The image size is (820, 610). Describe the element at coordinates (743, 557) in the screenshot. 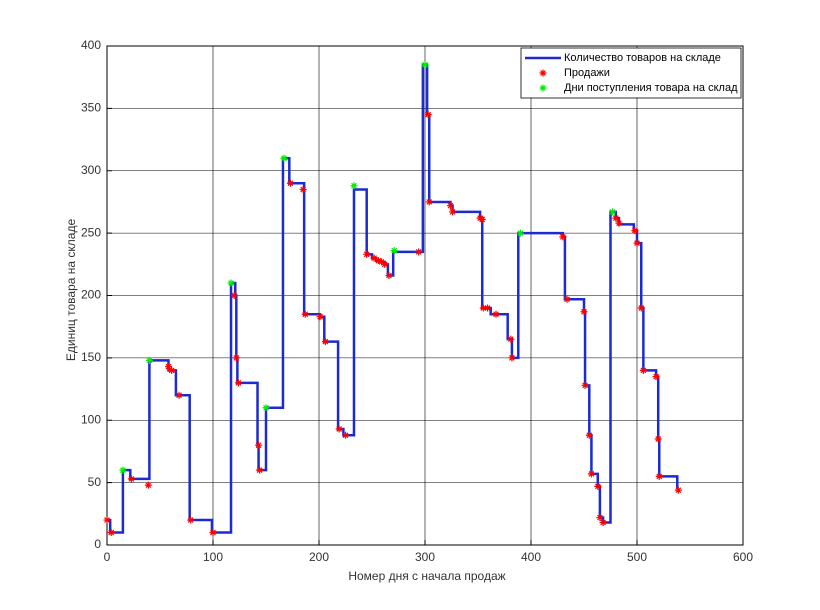

I see `x-tick-label: 600` at that location.